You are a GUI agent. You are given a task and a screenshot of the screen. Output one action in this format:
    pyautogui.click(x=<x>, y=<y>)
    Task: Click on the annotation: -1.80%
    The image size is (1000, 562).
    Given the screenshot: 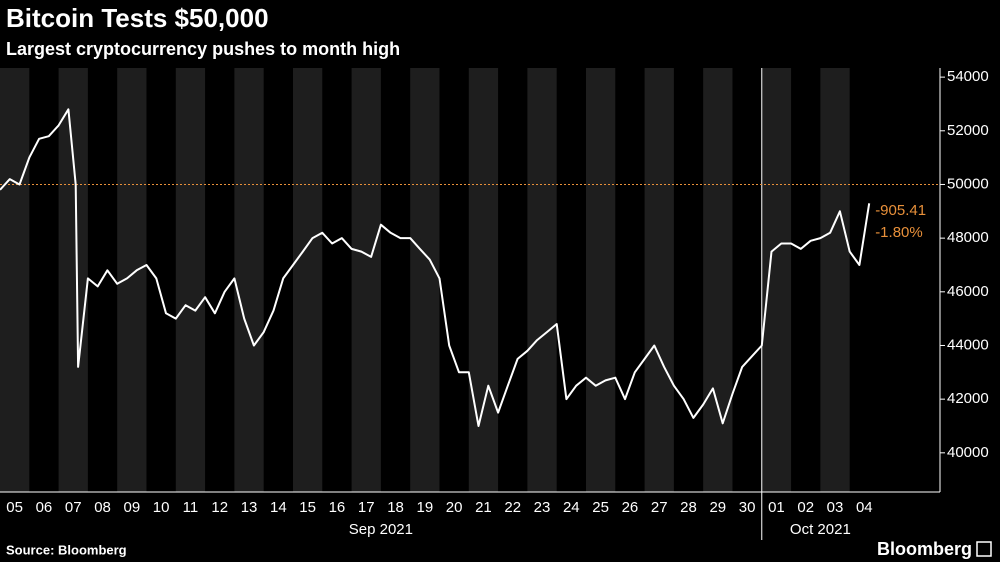 What is the action you would take?
    pyautogui.click(x=899, y=232)
    